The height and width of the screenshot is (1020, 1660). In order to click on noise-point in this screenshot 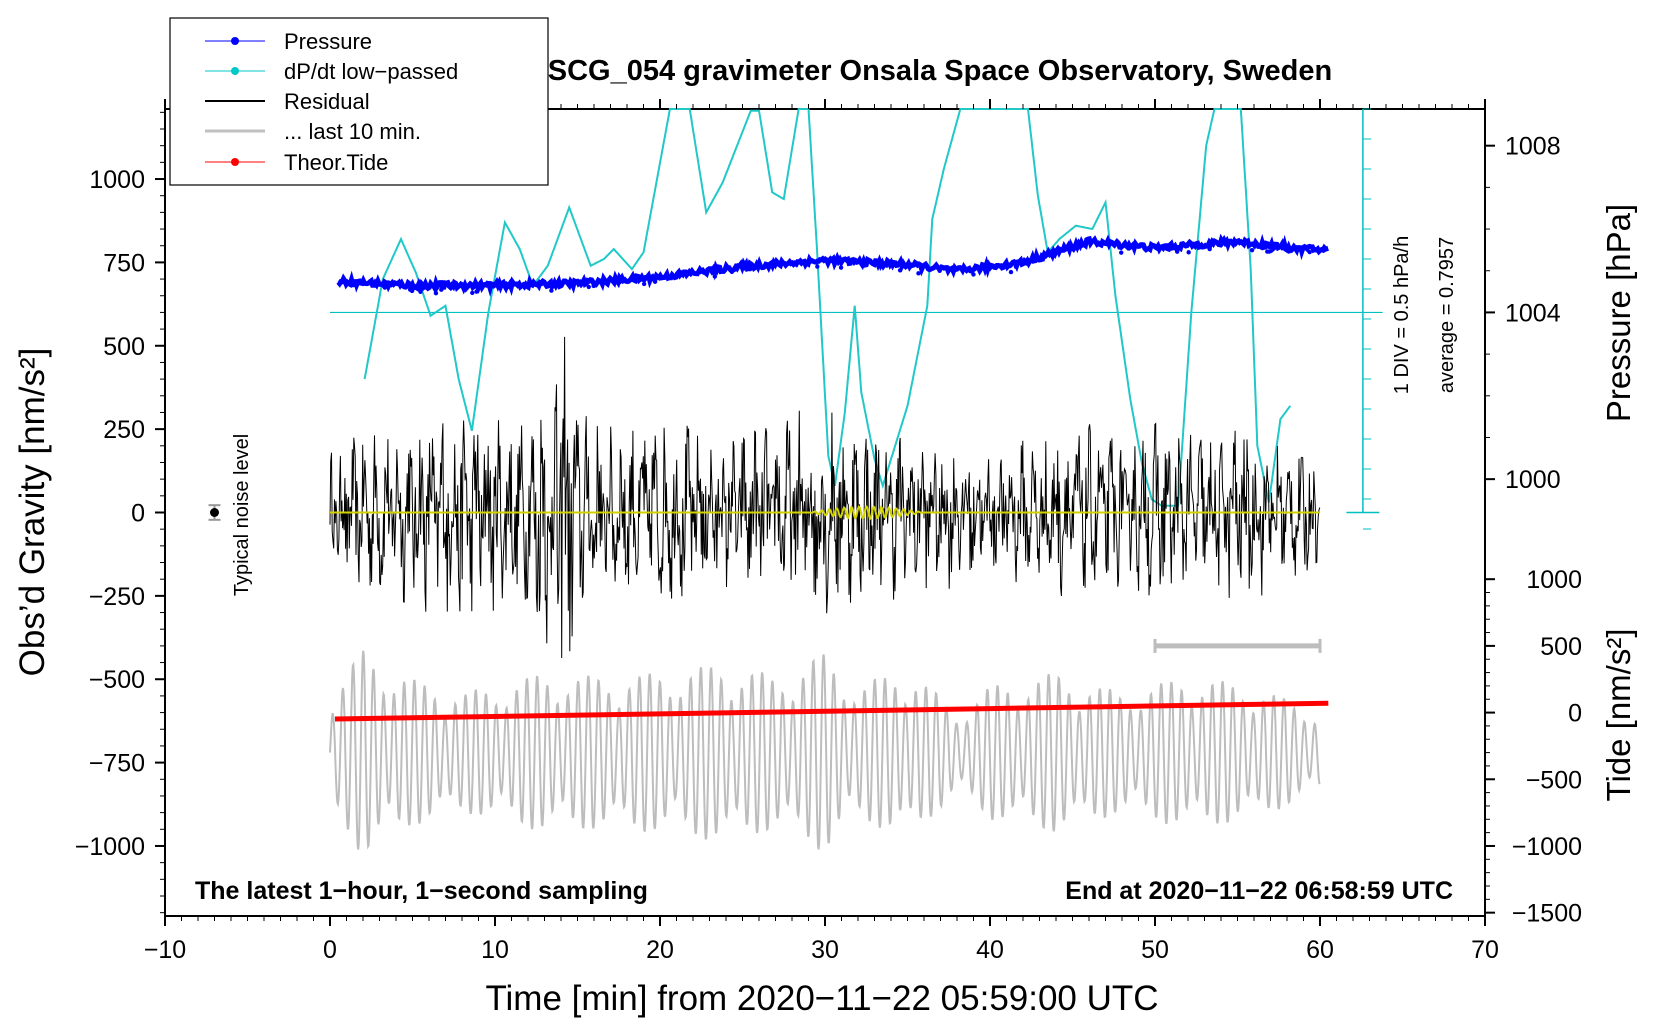, I will do `click(214, 512)`.